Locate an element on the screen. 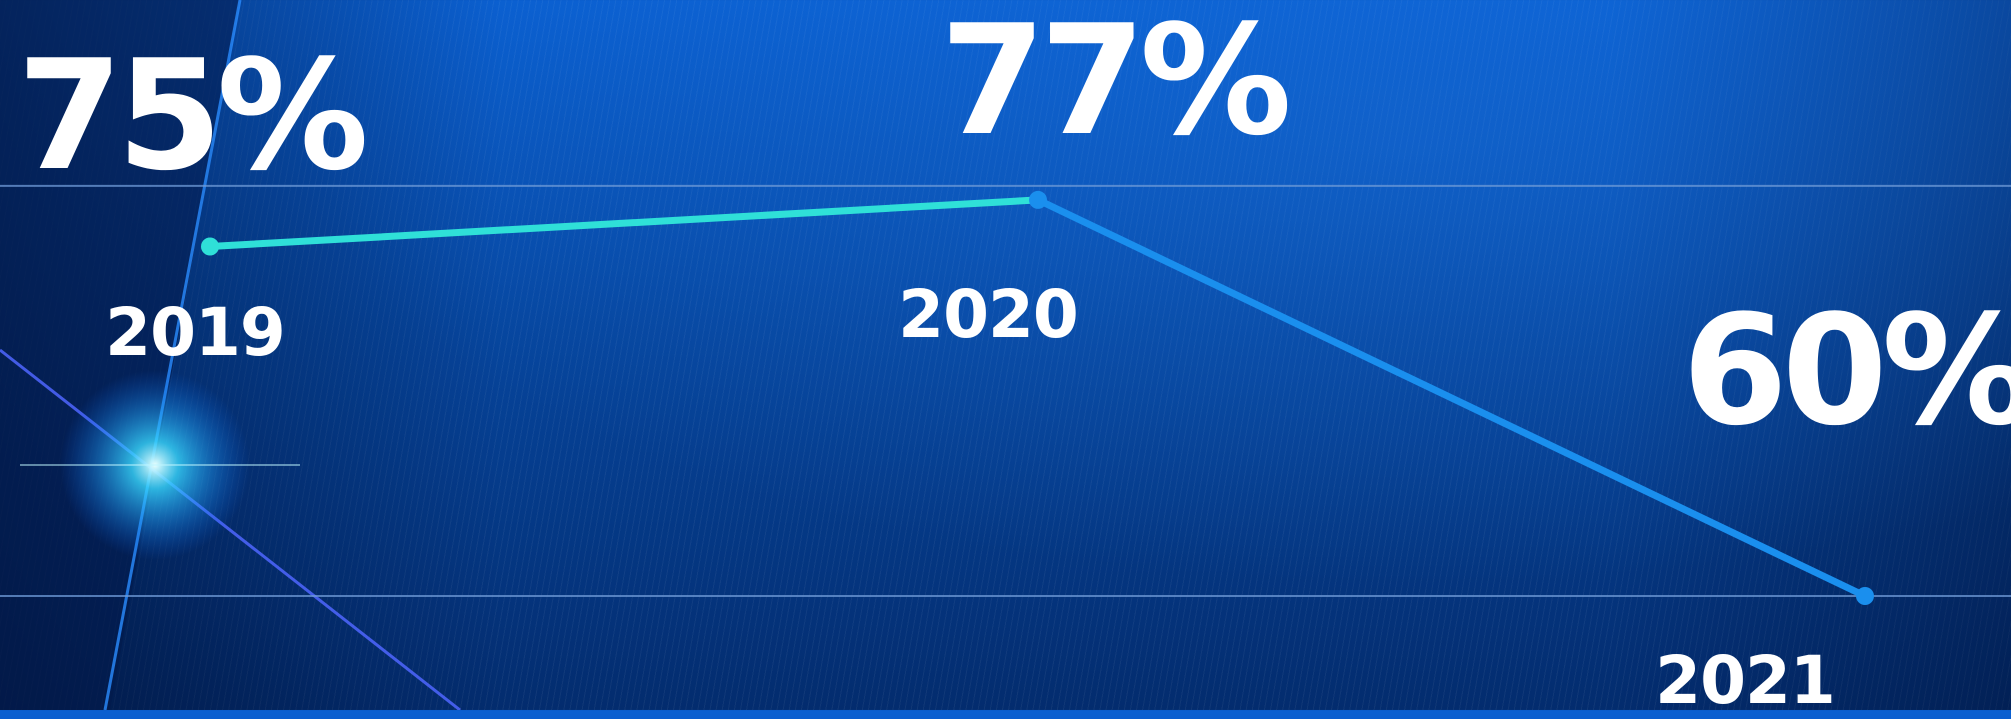 This screenshot has width=2011, height=719. year-label-2021: 2021 is located at coordinates (1745, 680).